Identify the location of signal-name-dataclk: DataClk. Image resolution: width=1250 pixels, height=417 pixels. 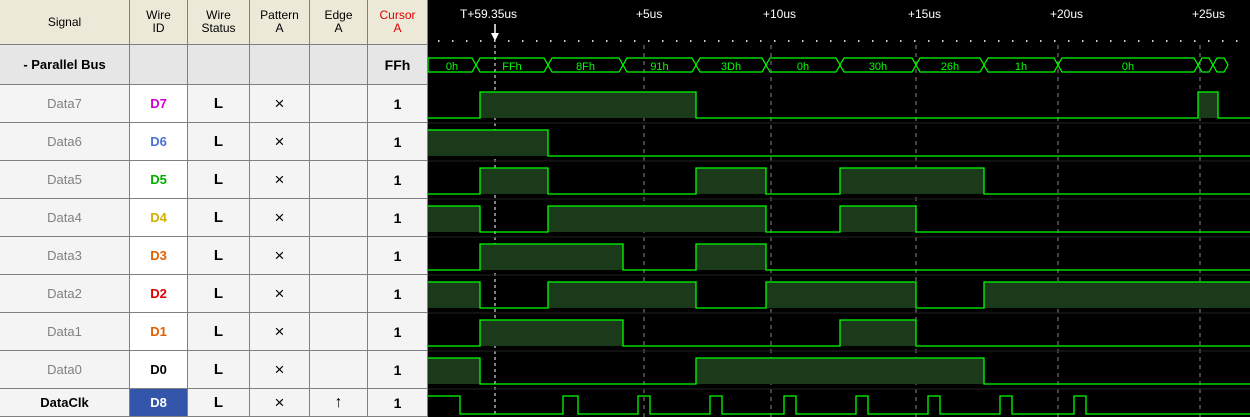
(65, 403).